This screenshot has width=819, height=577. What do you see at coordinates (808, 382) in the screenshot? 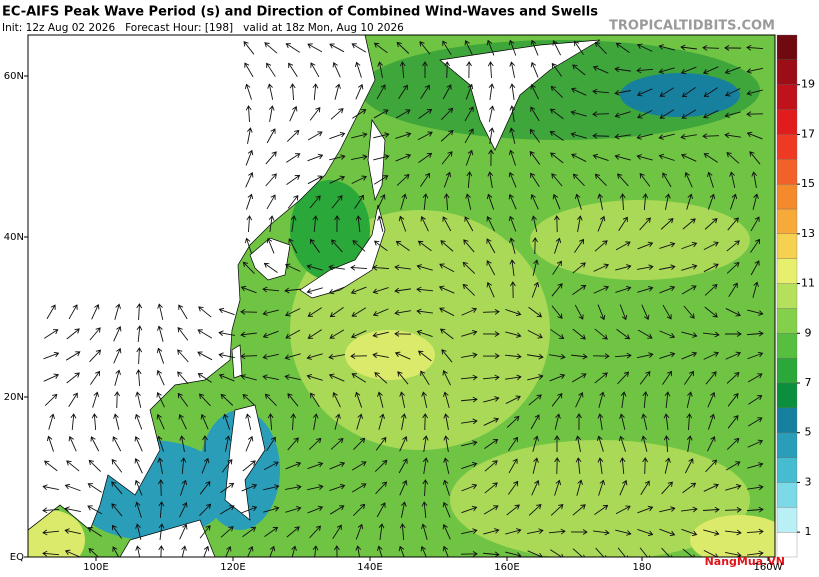
I see `colorbar-label: 7` at bounding box center [808, 382].